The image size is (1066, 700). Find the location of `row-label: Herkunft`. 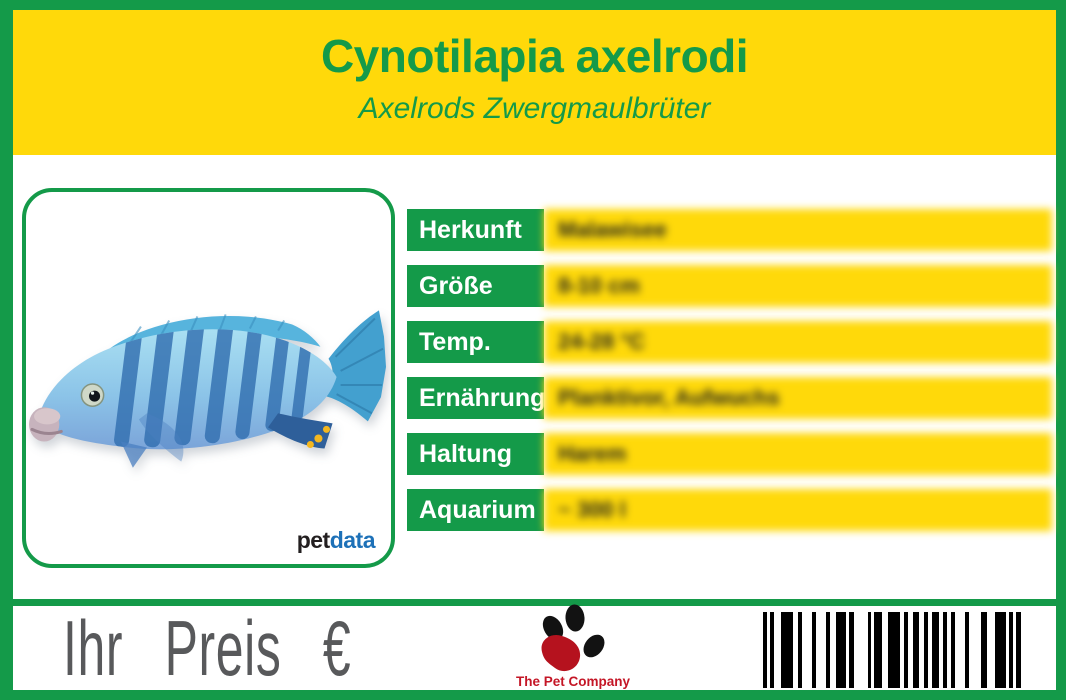

row-label: Herkunft is located at coordinates (475, 230).